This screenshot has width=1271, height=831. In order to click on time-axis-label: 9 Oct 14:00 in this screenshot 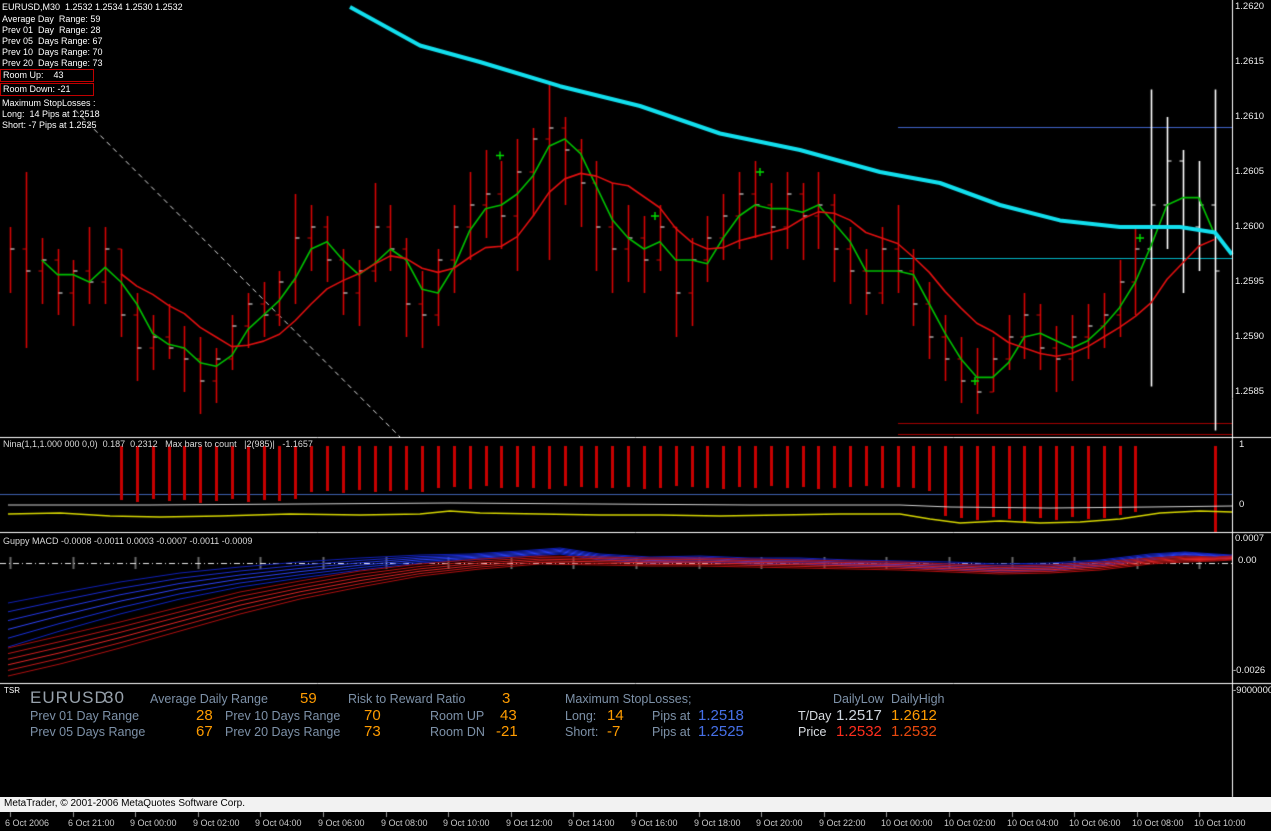, I will do `click(591, 823)`.